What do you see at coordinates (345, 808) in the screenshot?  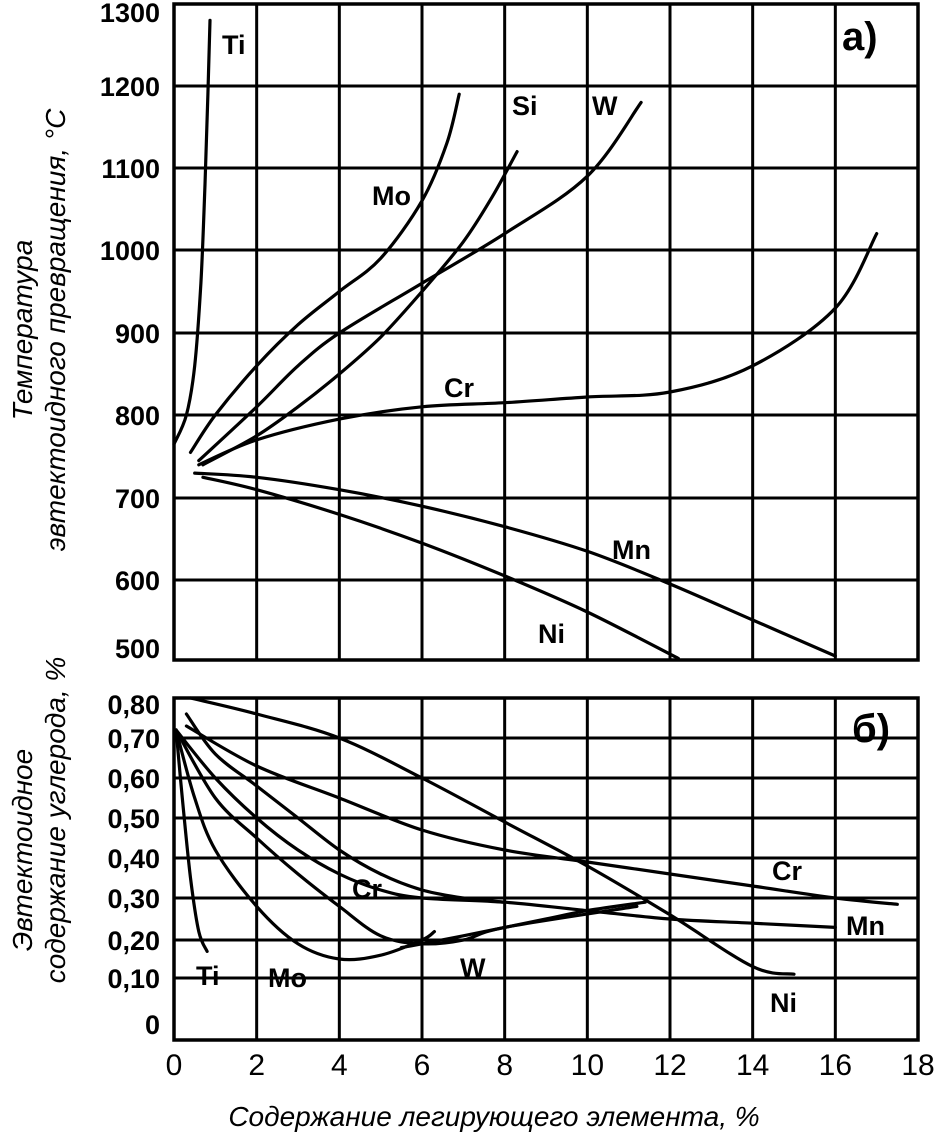 I see `panel-b-curve-si` at bounding box center [345, 808].